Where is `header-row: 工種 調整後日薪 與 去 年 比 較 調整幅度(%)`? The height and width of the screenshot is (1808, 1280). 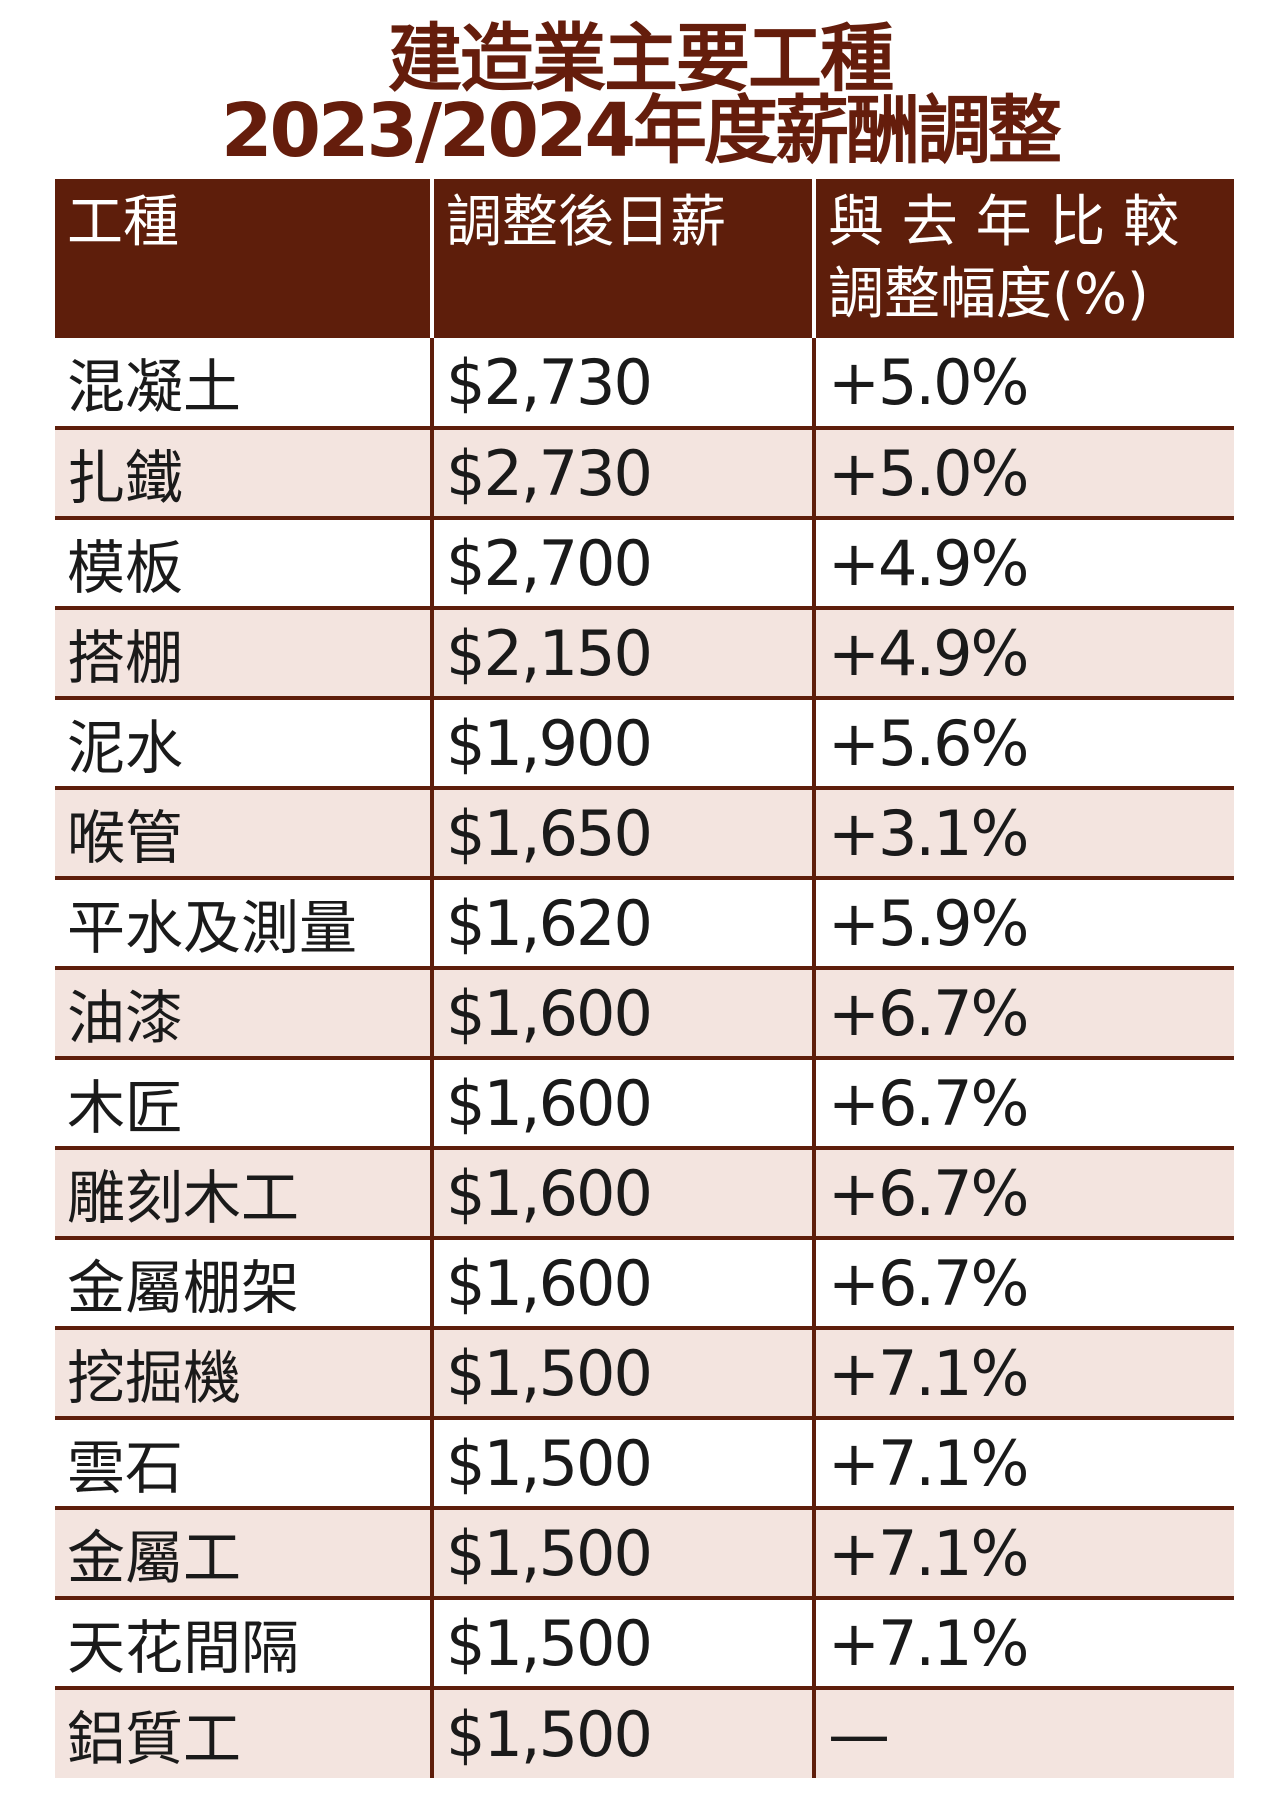 header-row: 工種 調整後日薪 與 去 年 比 較 調整幅度(%) is located at coordinates (644, 258).